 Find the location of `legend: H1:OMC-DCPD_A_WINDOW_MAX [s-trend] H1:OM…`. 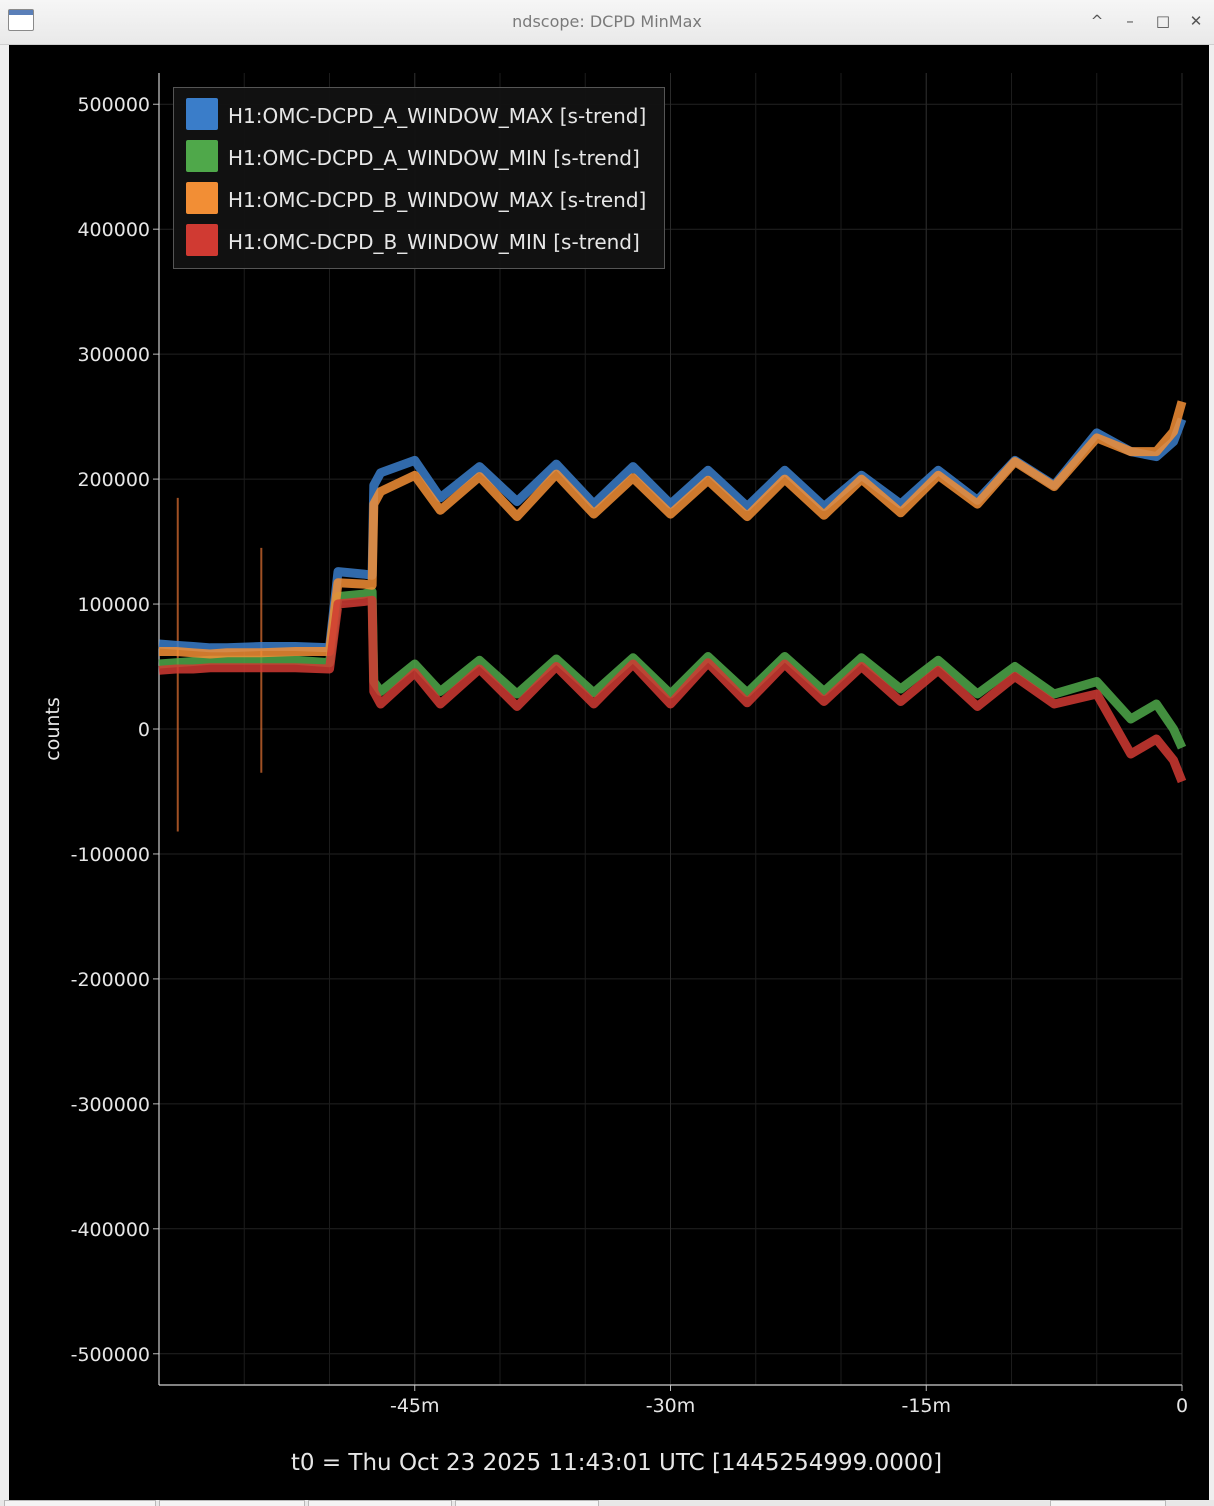

legend: H1:OMC-DCPD_A_WINDOW_MAX [s-trend] H1:OM… is located at coordinates (419, 178).